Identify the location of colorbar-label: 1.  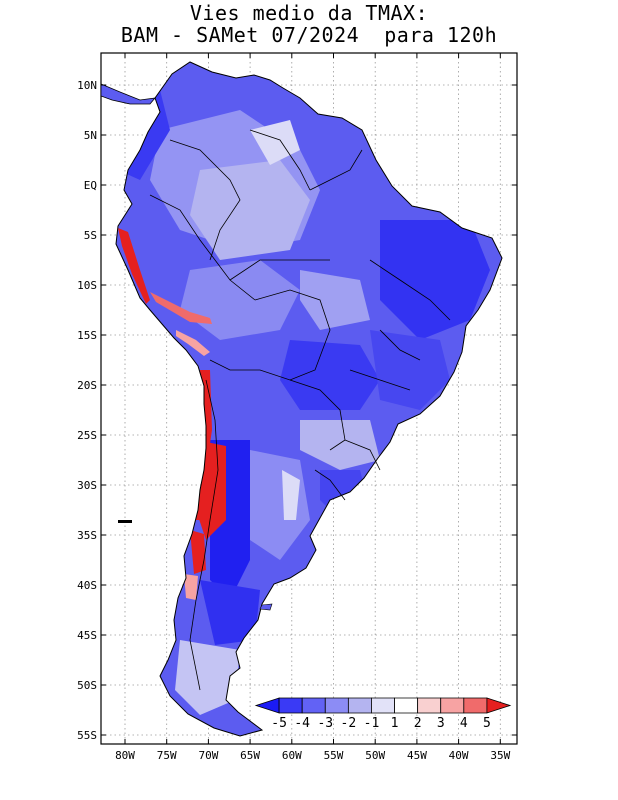
(395, 723).